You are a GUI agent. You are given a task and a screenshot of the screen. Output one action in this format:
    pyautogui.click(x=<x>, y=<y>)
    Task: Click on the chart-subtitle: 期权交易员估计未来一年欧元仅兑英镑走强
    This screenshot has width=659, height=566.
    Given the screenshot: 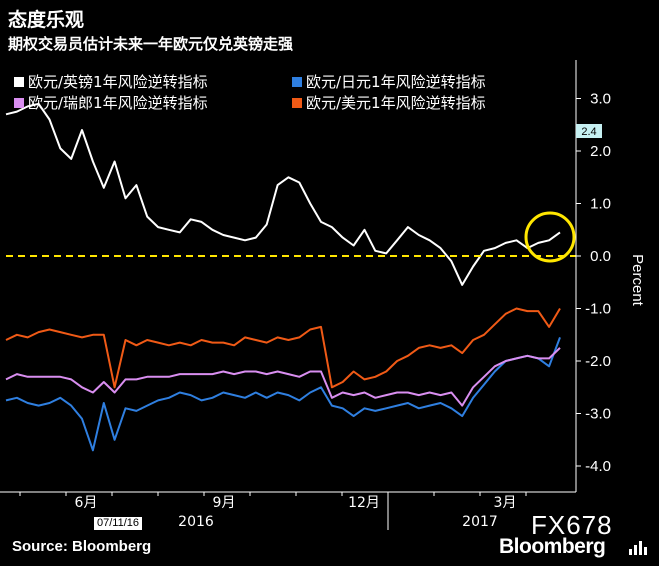 What is the action you would take?
    pyautogui.click(x=151, y=44)
    